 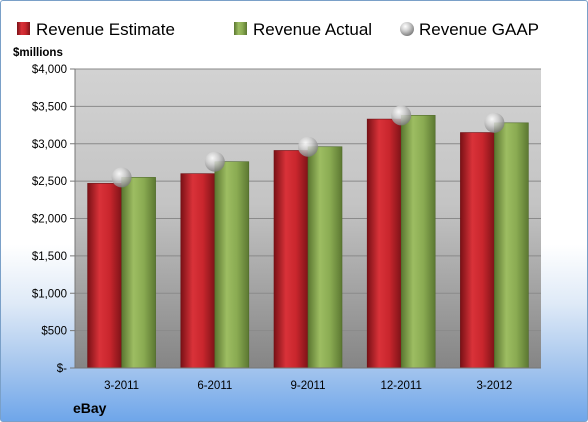 What do you see at coordinates (121, 386) in the screenshot?
I see `x-tick-label: 3-2011` at bounding box center [121, 386].